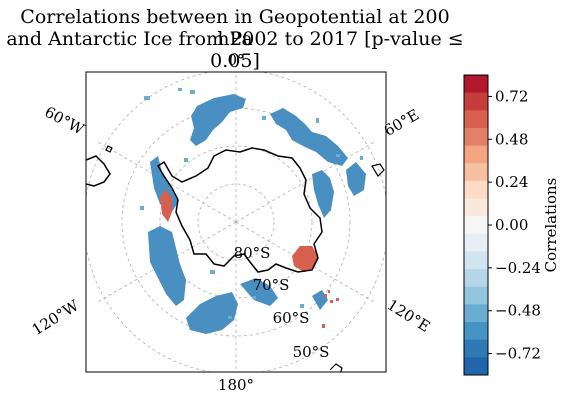 The image size is (570, 403). What do you see at coordinates (408, 316) in the screenshot?
I see `lon-label-120e: 120°E` at bounding box center [408, 316].